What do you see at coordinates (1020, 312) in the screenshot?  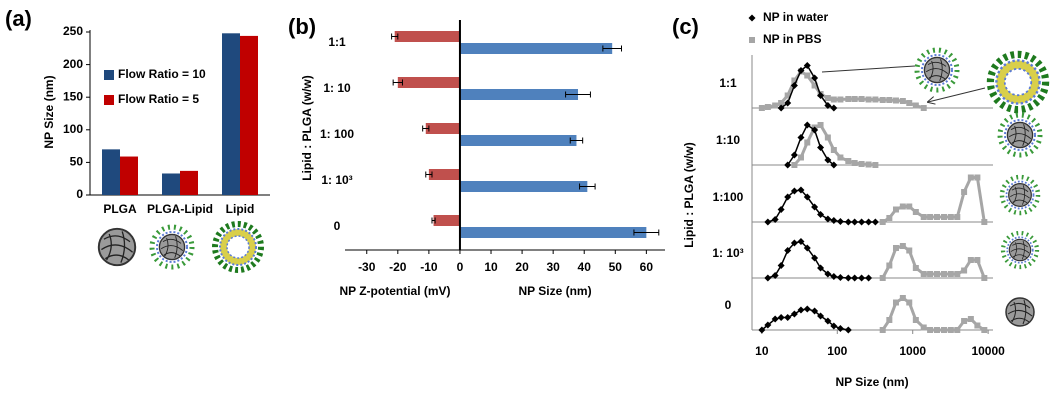 I see `icon-plga` at bounding box center [1020, 312].